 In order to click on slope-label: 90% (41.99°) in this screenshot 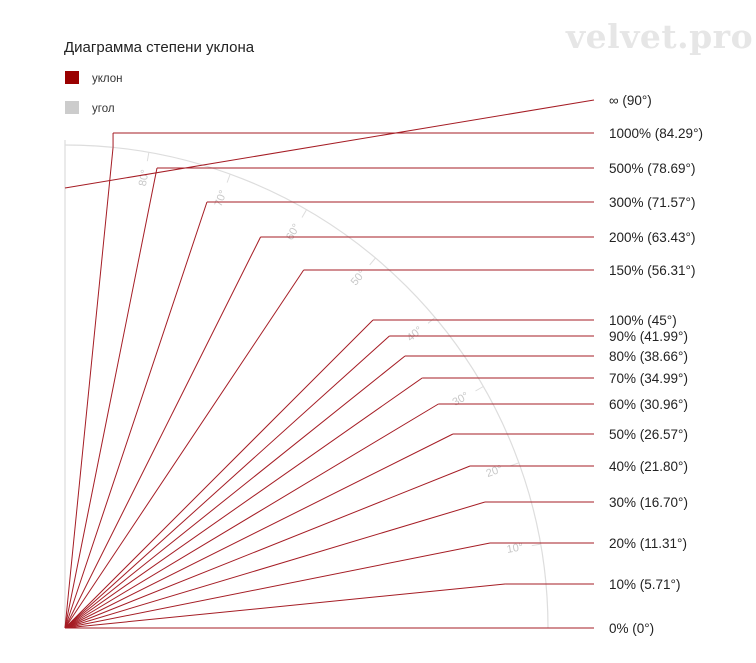, I will do `click(648, 336)`.